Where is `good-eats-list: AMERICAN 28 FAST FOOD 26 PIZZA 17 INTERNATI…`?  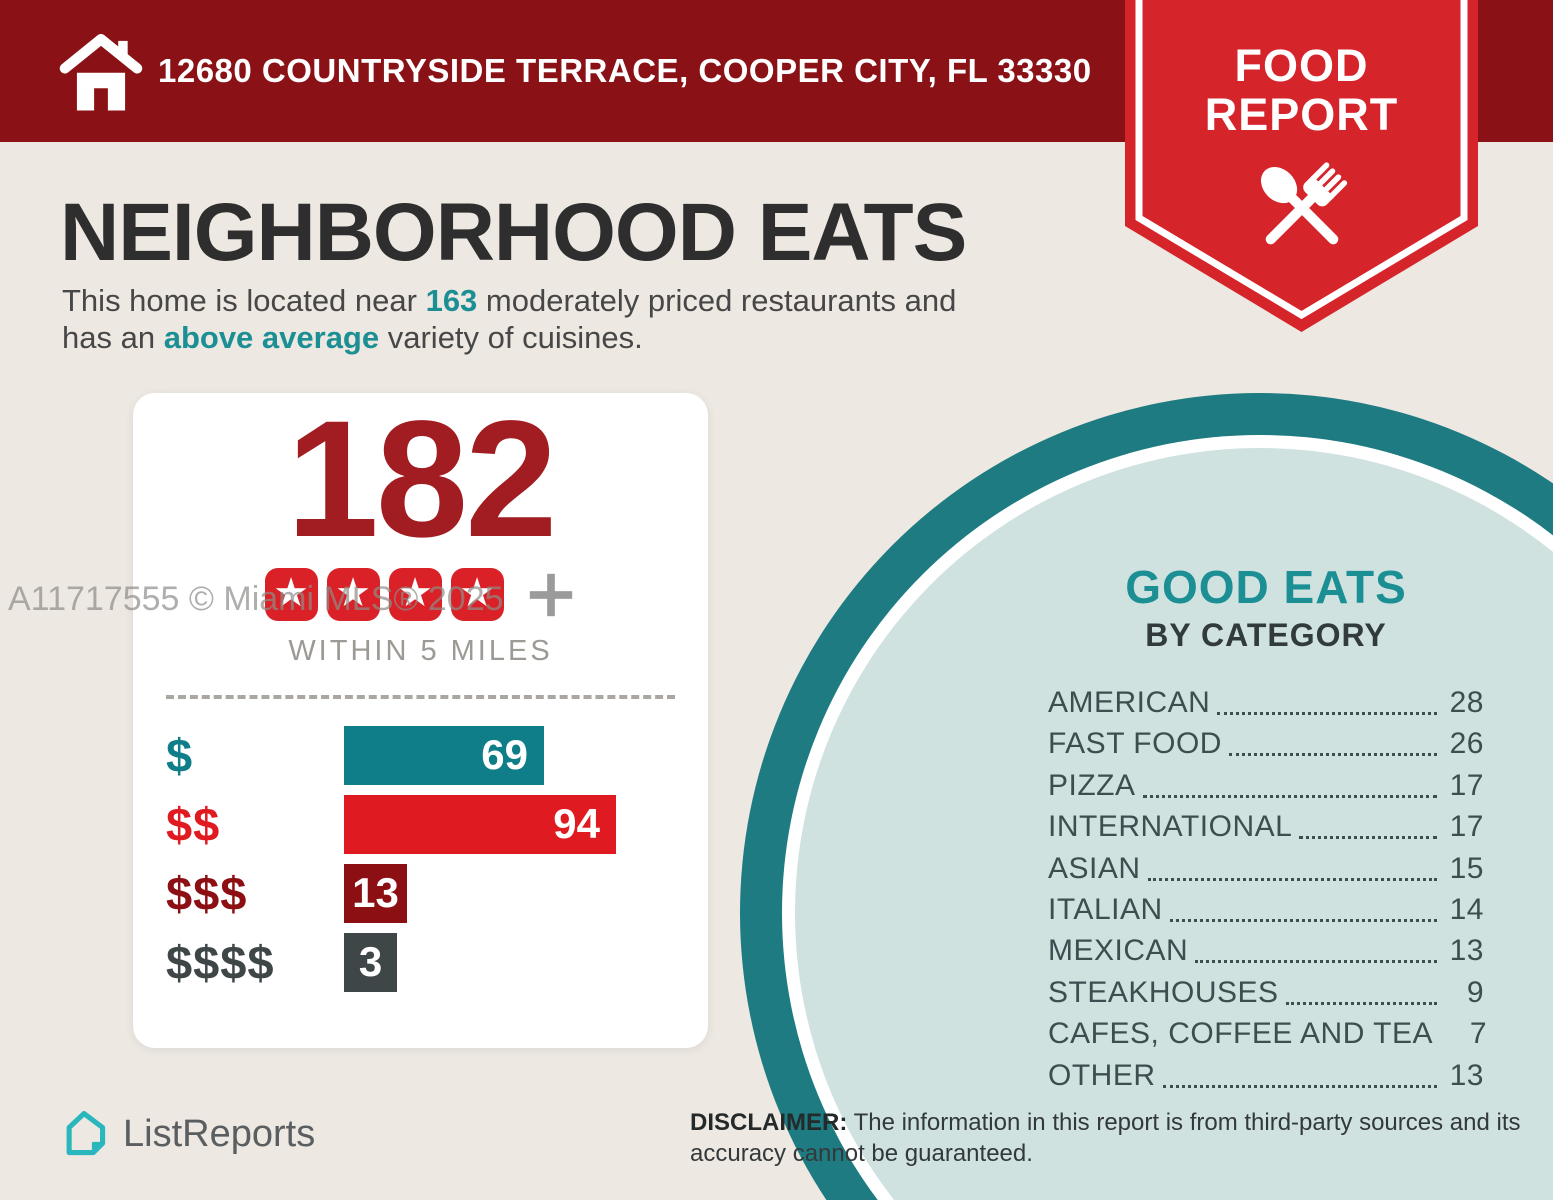
good-eats-list: AMERICAN 28 FAST FOOD 26 PIZZA 17 INTERNATI… is located at coordinates (1268, 889).